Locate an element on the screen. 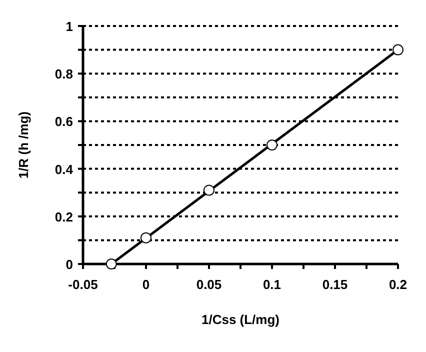 This screenshot has height=352, width=426. y-tick-label: 0.2 is located at coordinates (63, 216).